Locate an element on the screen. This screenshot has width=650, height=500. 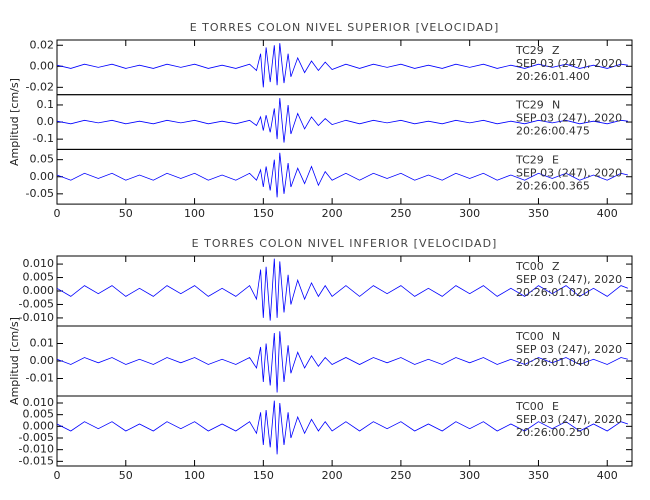
y-tick-label: 0.02 is located at coordinates (42, 44).